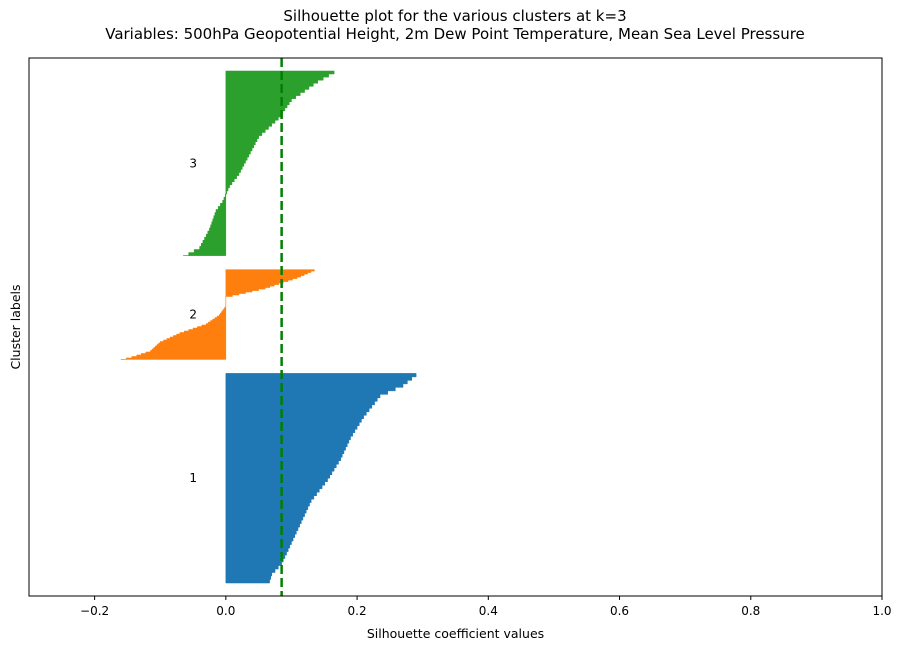 The height and width of the screenshot is (650, 903). I want to click on cluster-label-3: 3, so click(193, 163).